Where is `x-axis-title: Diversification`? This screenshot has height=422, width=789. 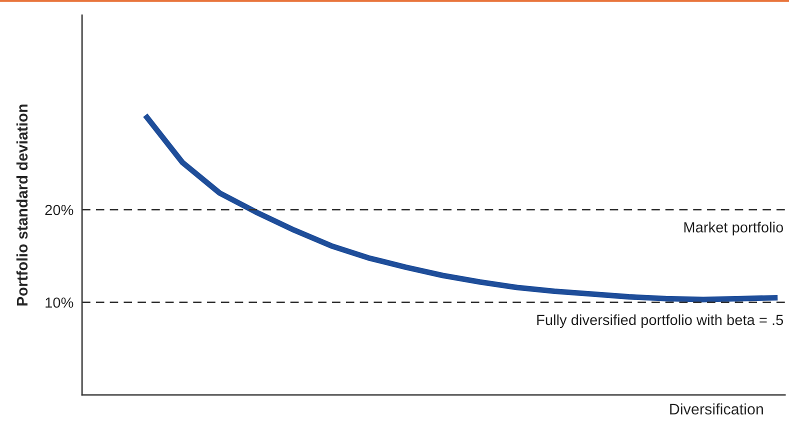 x-axis-title: Diversification is located at coordinates (716, 409).